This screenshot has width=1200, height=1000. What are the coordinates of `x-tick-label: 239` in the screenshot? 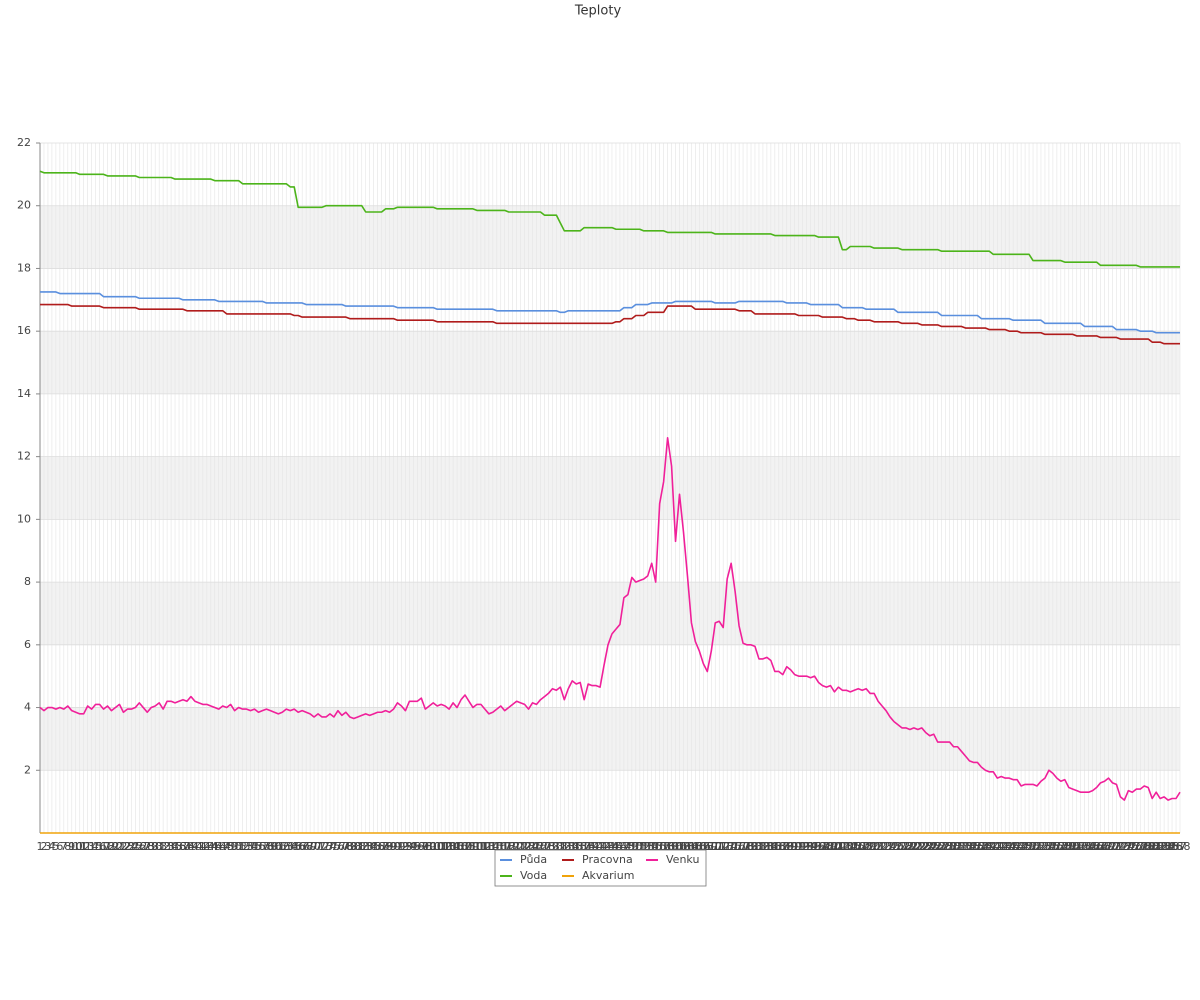 It's located at (985, 846).